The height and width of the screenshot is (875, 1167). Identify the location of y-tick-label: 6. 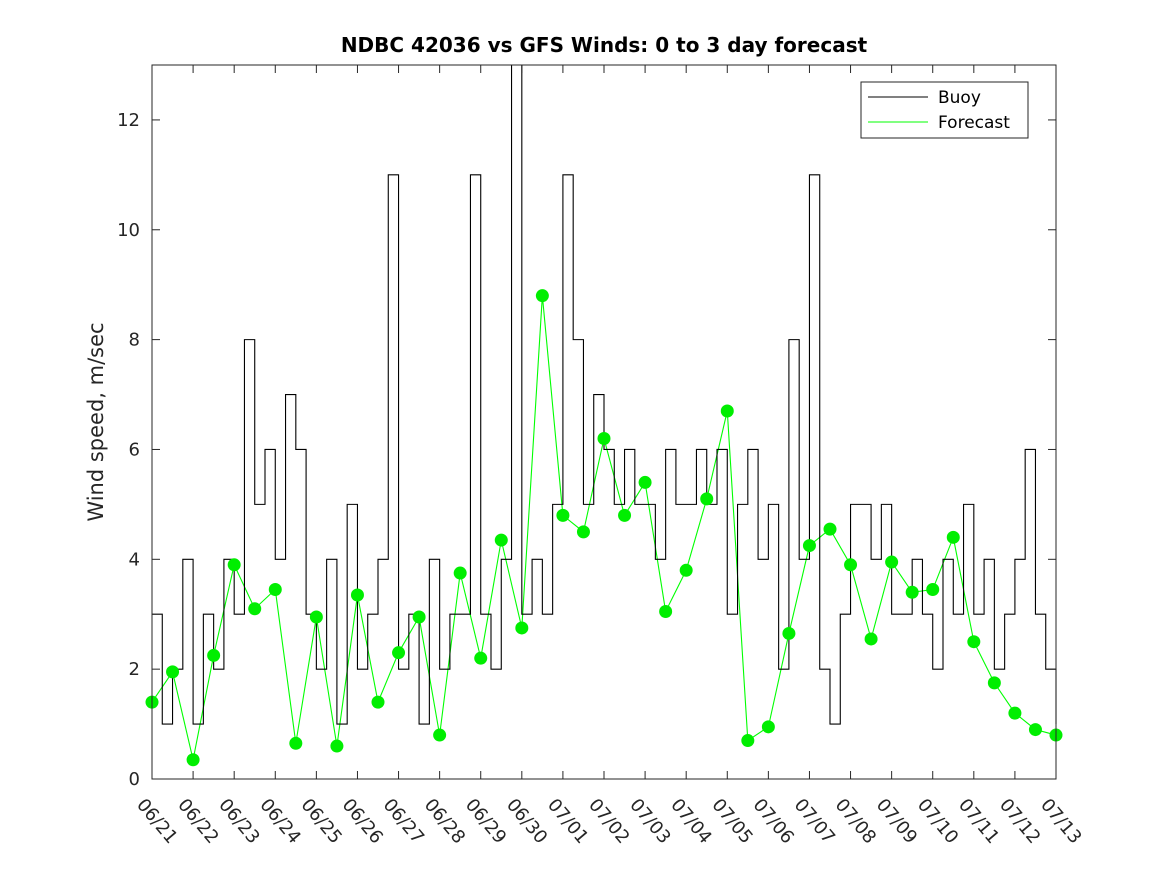
(134, 449).